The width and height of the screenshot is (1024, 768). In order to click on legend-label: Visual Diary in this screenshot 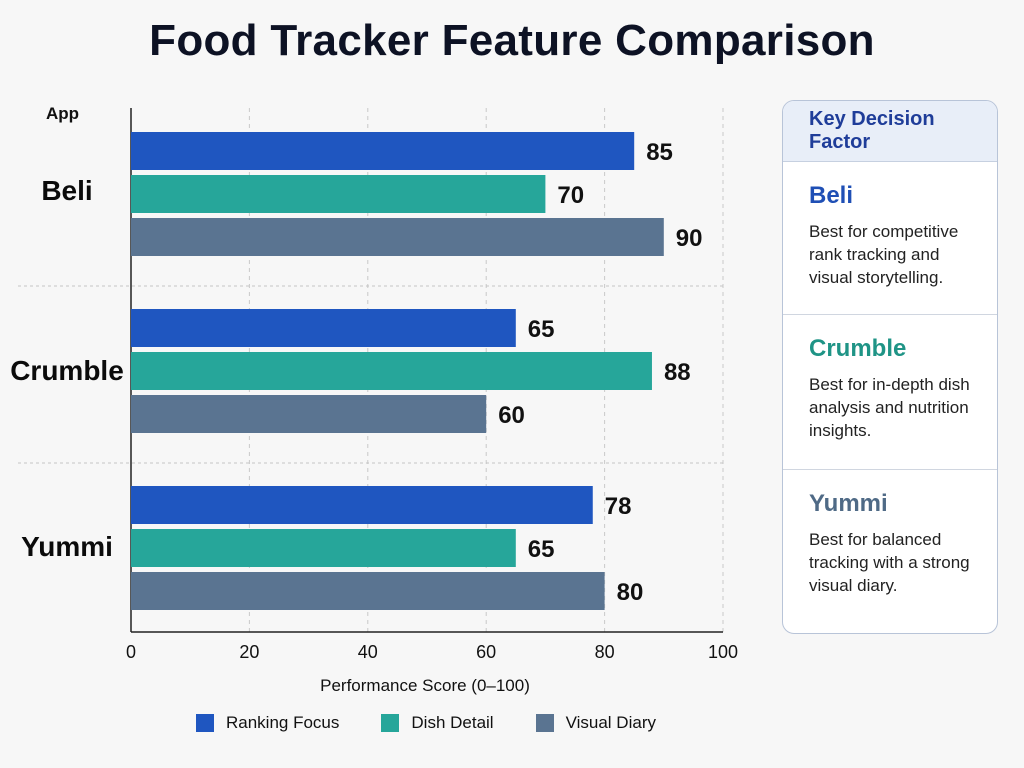, I will do `click(610, 722)`.